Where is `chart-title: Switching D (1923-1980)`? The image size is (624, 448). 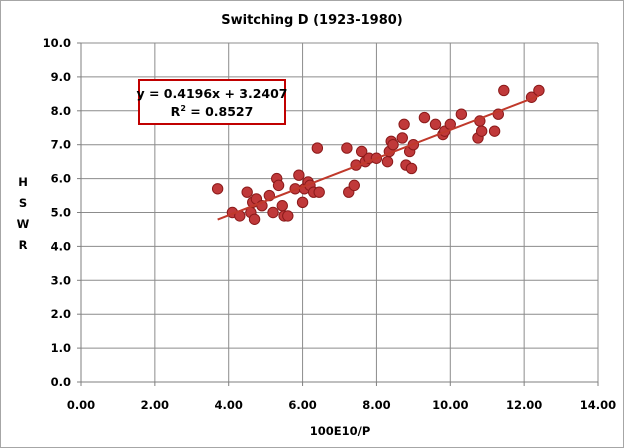 chart-title: Switching D (1923-1980) is located at coordinates (312, 20).